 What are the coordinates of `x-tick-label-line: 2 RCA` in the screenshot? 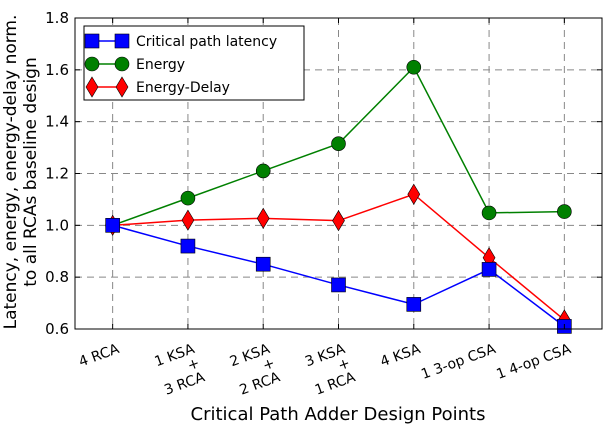 It's located at (260, 383).